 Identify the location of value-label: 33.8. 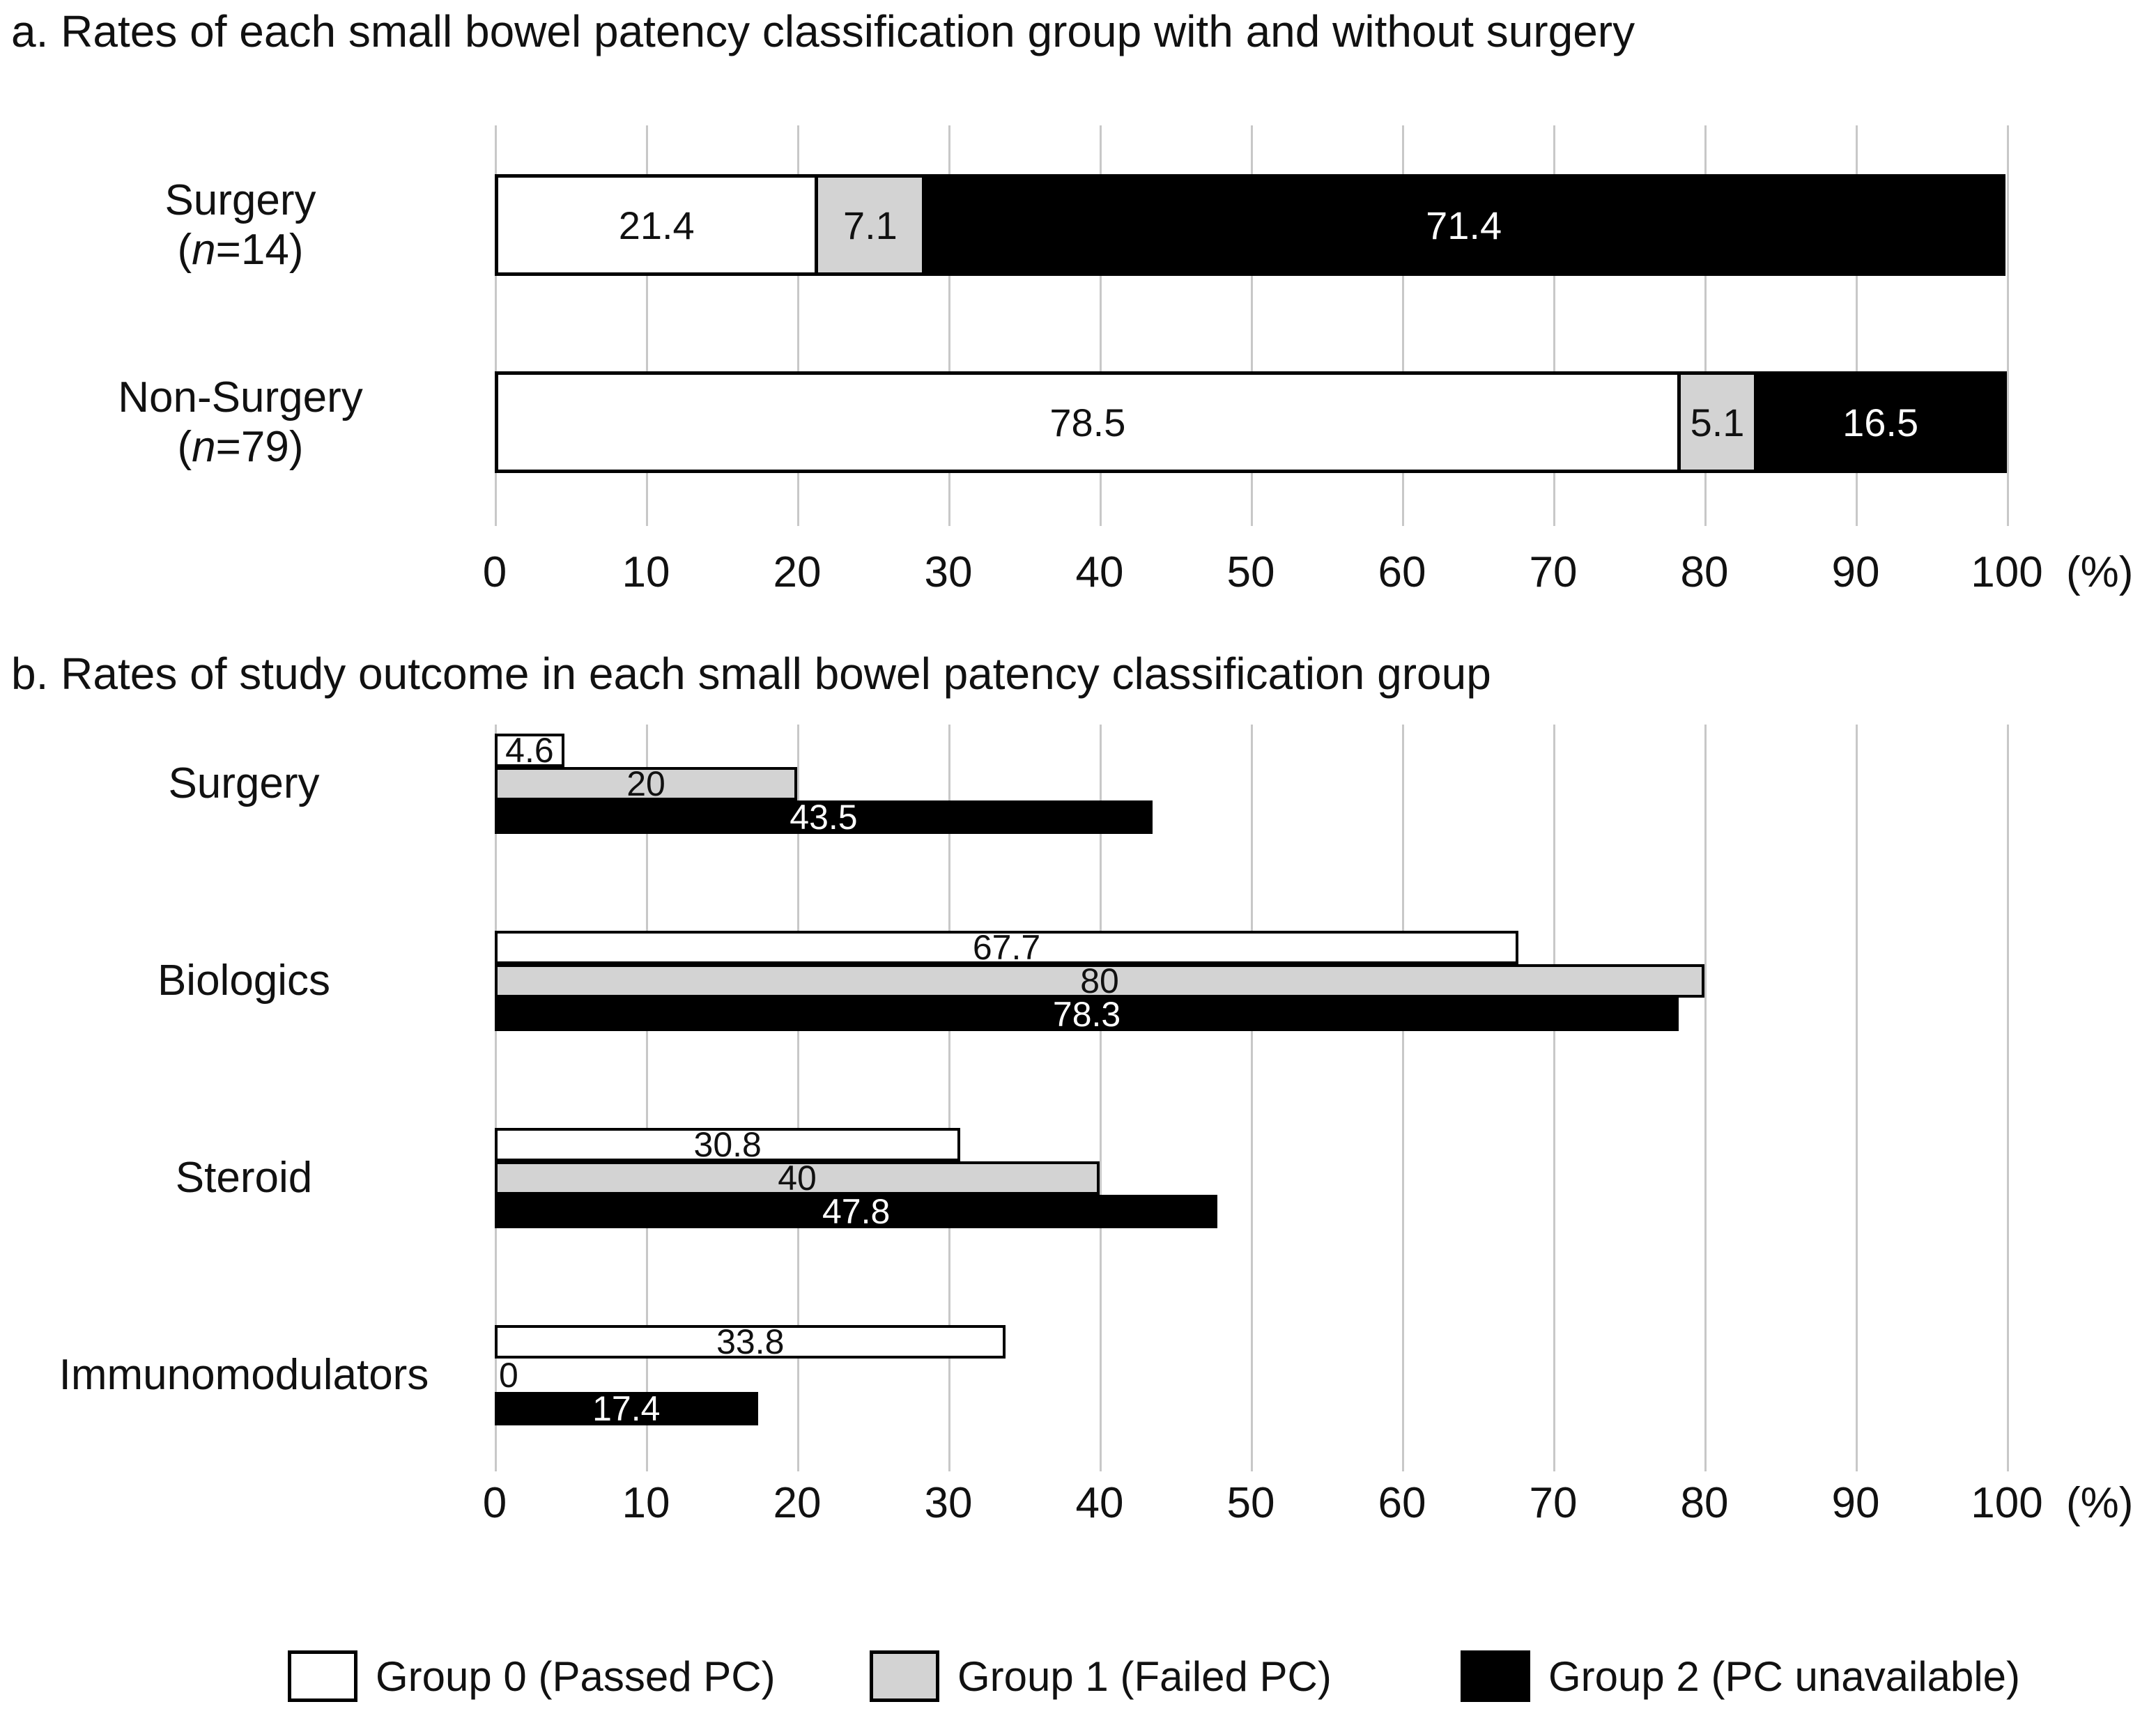
(750, 1341).